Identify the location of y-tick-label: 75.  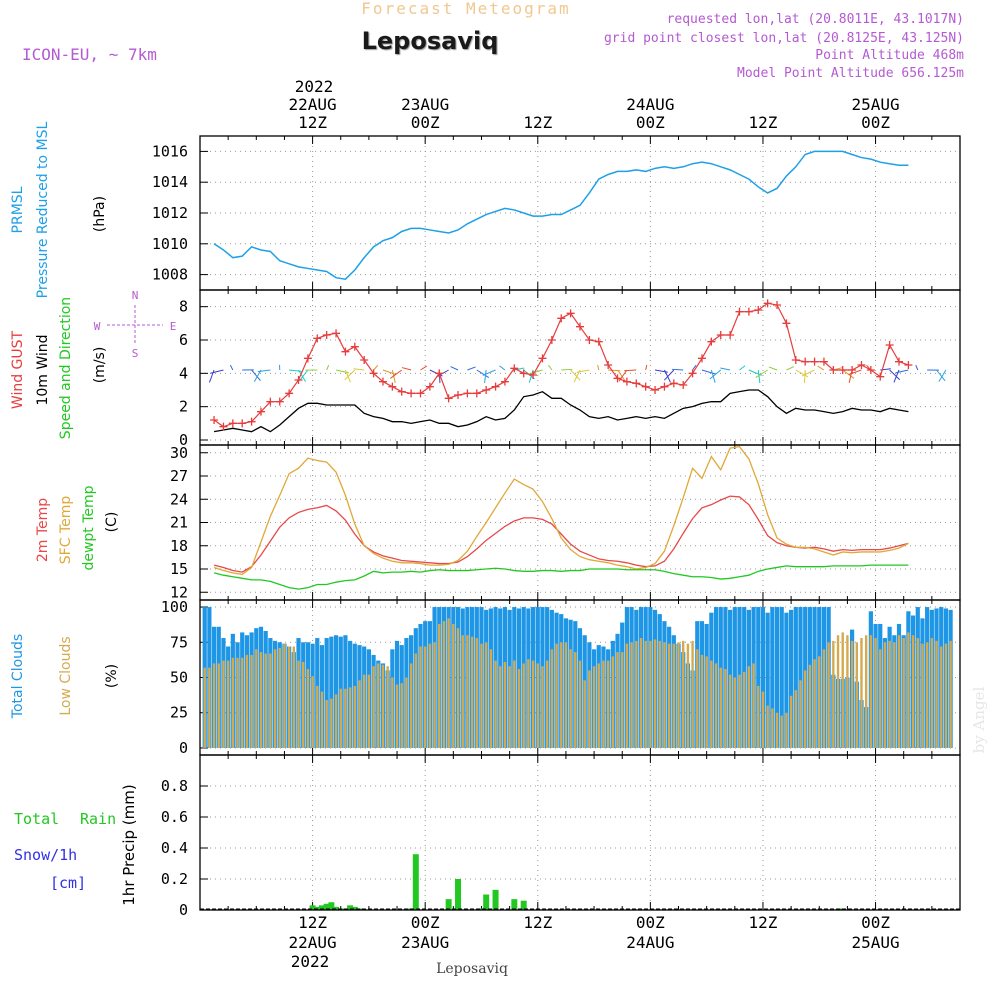
(179, 642).